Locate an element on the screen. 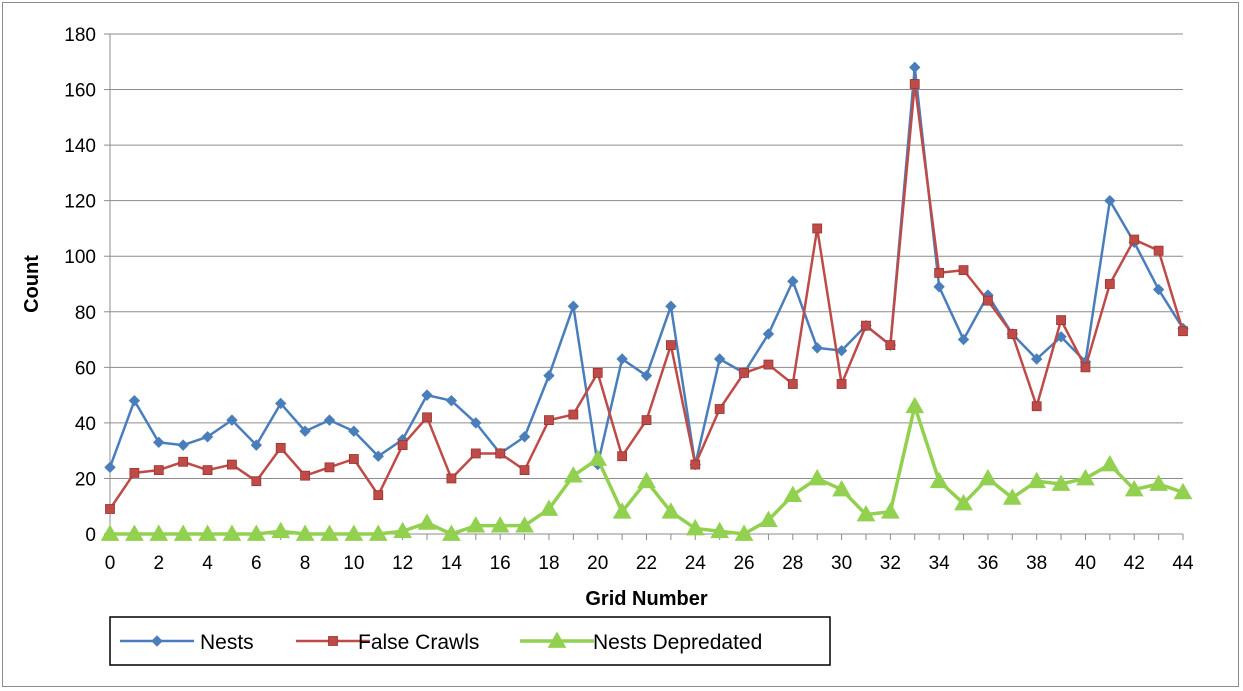  x-tick-label: 30 is located at coordinates (841, 563).